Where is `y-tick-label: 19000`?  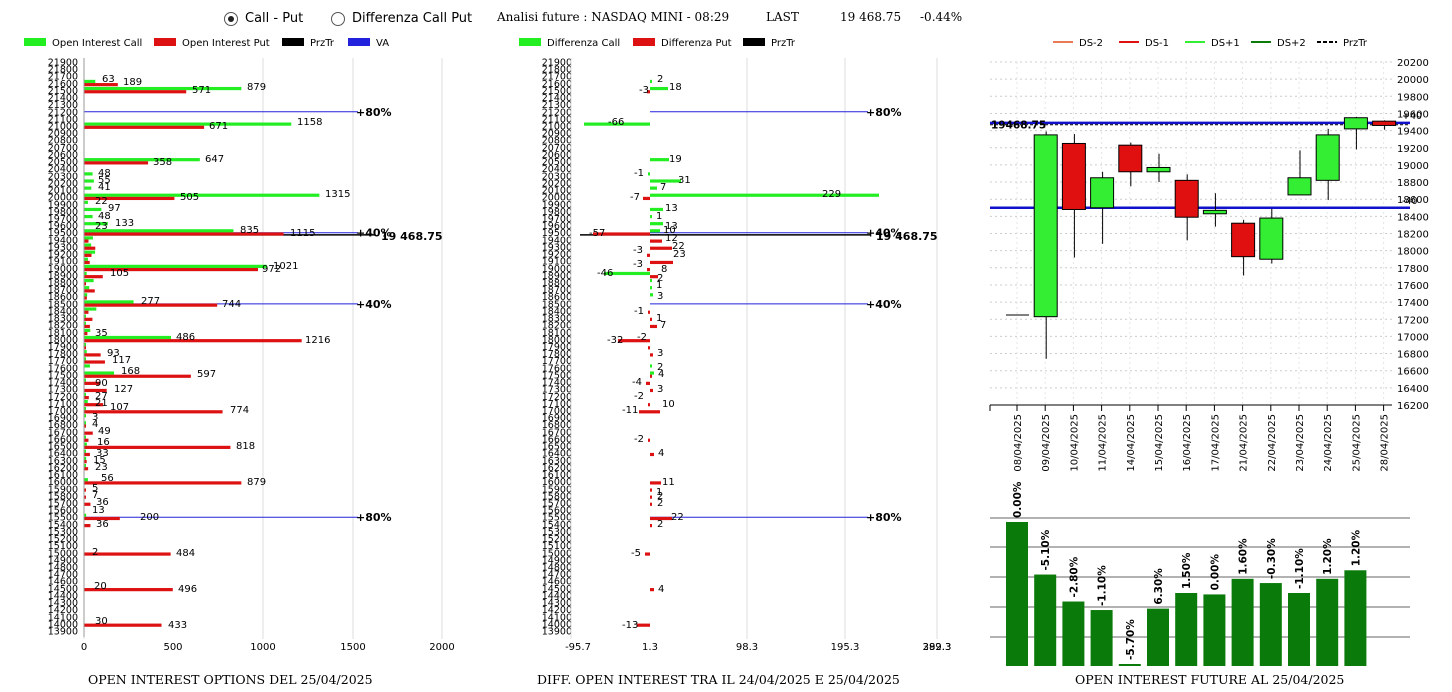 y-tick-label: 19000 is located at coordinates (63, 269).